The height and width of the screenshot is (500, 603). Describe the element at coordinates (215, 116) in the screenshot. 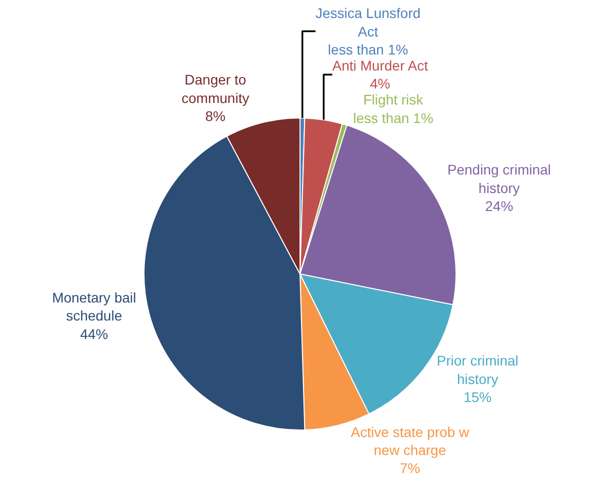

I see `data-label: 8%` at that location.